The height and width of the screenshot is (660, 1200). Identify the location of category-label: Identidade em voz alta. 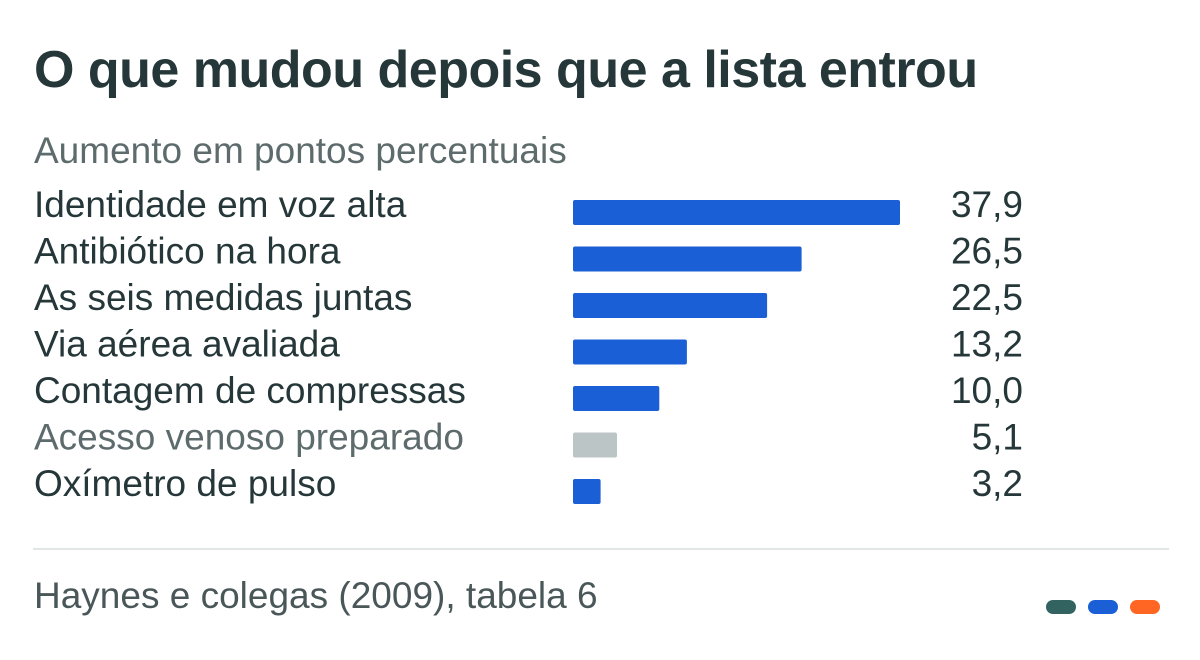
(220, 204).